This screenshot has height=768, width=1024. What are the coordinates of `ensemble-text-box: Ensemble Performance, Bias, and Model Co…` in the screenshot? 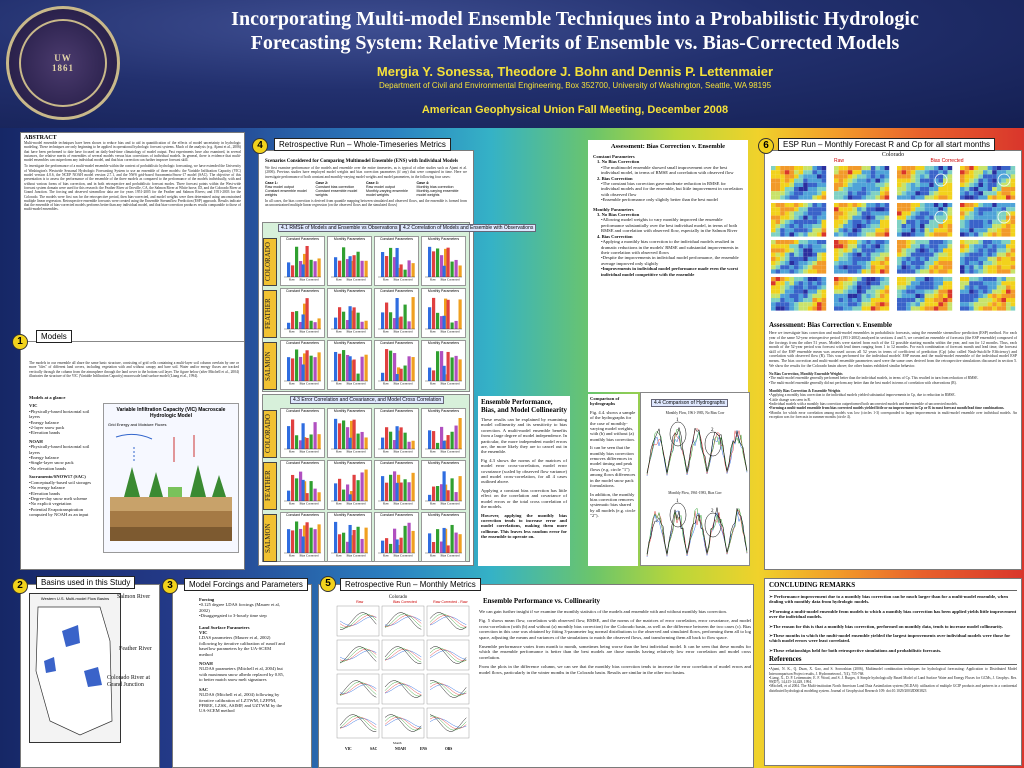 It's located at (524, 481).